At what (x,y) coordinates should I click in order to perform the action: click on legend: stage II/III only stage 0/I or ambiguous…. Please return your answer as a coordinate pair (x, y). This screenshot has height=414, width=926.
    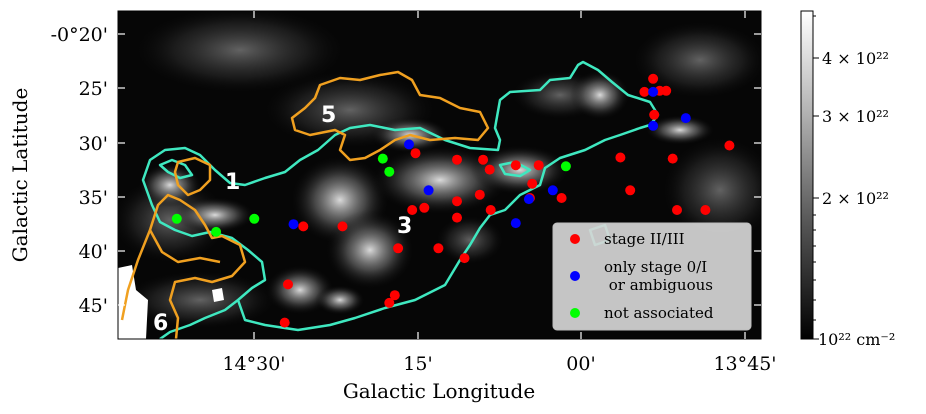
    Looking at the image, I should click on (652, 276).